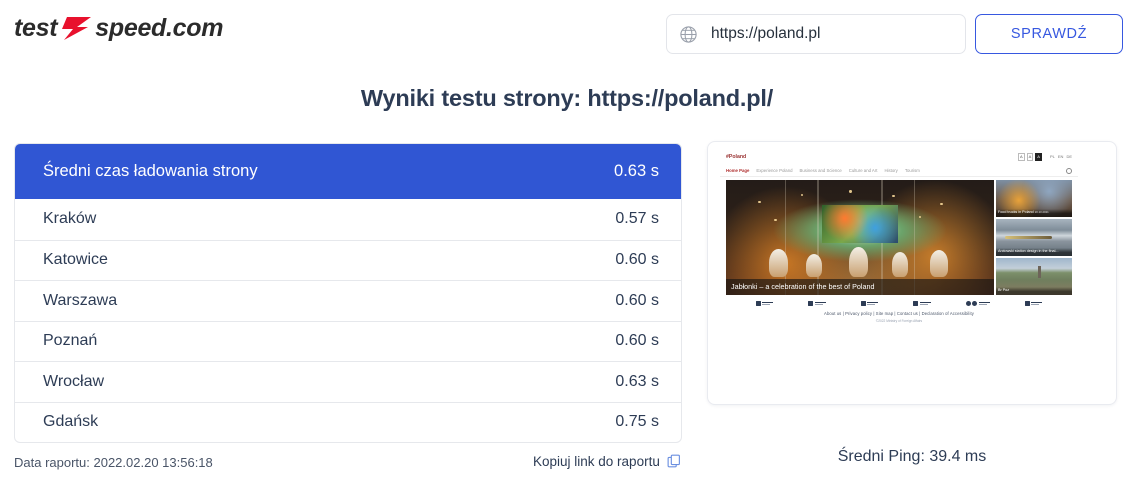 This screenshot has height=492, width=1134. What do you see at coordinates (348, 300) in the screenshot?
I see `table-row: Warszawa 0.60 s` at bounding box center [348, 300].